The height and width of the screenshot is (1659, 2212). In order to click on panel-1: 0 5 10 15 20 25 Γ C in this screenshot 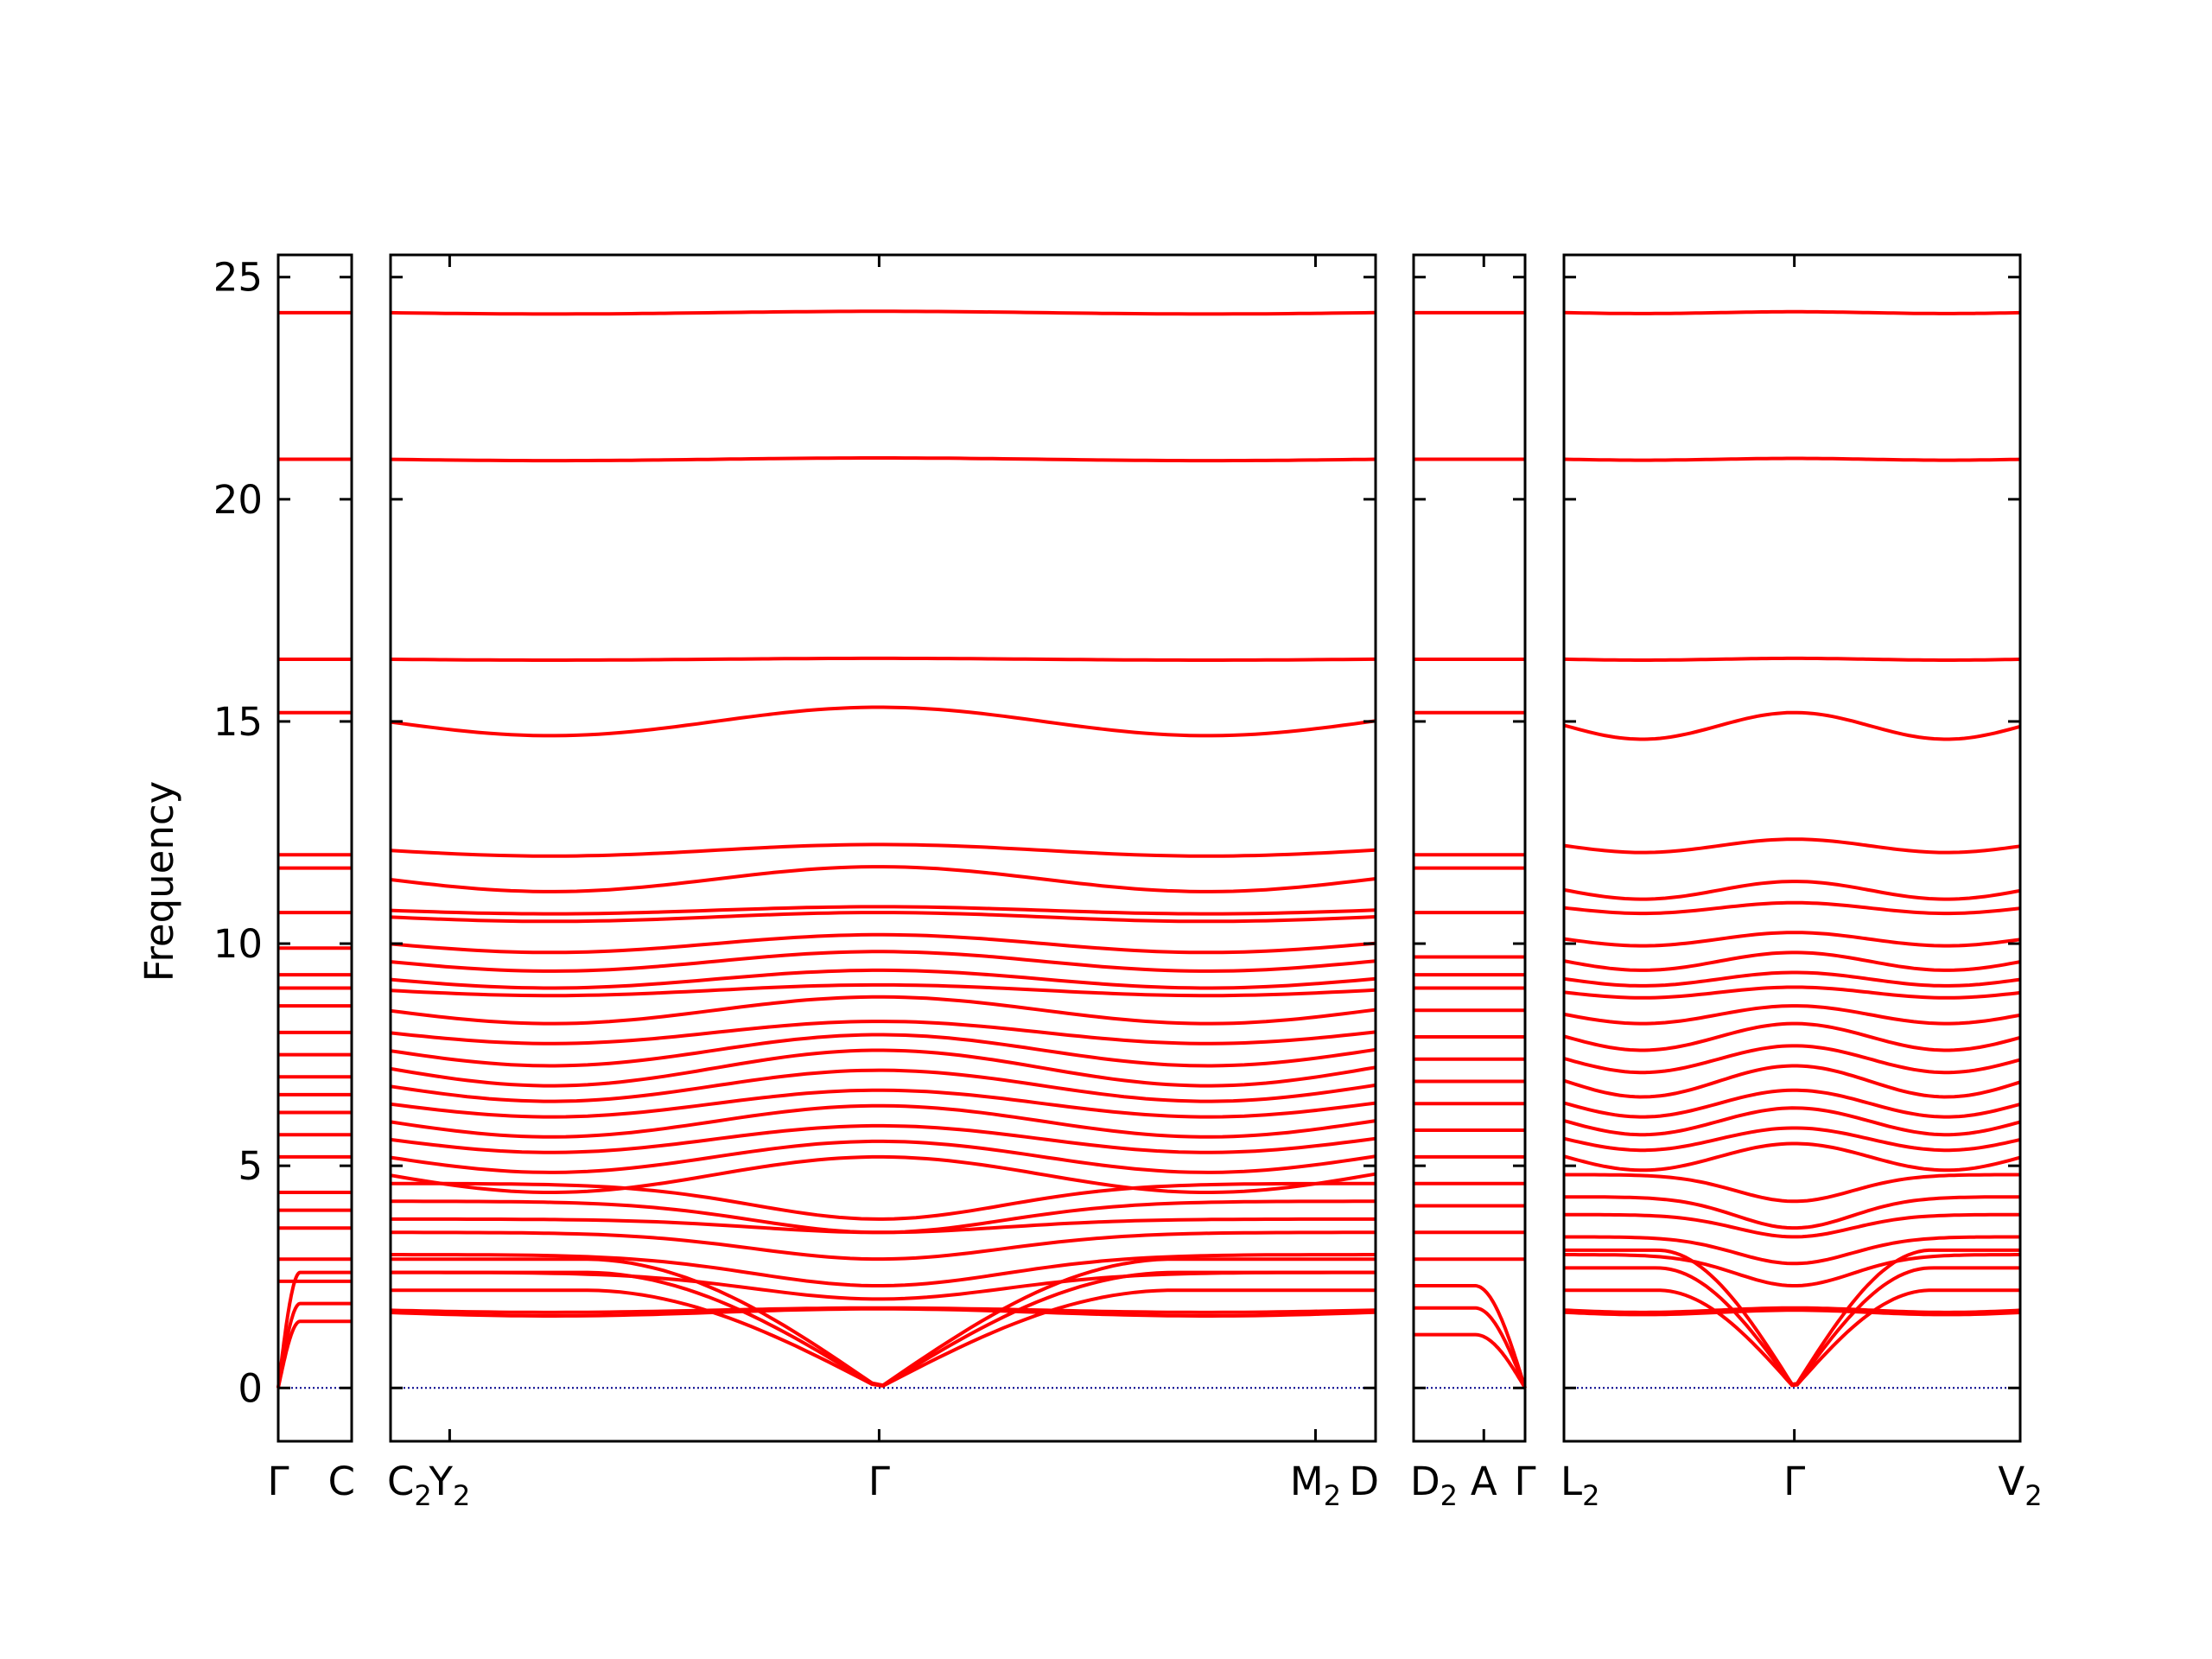, I will do `click(284, 878)`.